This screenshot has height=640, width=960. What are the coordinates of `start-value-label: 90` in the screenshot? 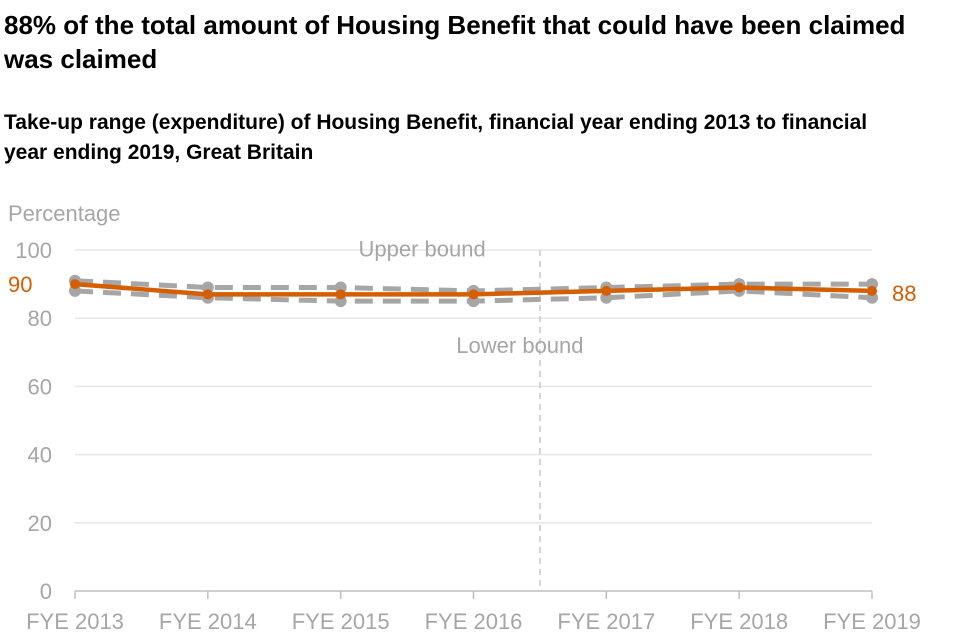 It's located at (20, 284).